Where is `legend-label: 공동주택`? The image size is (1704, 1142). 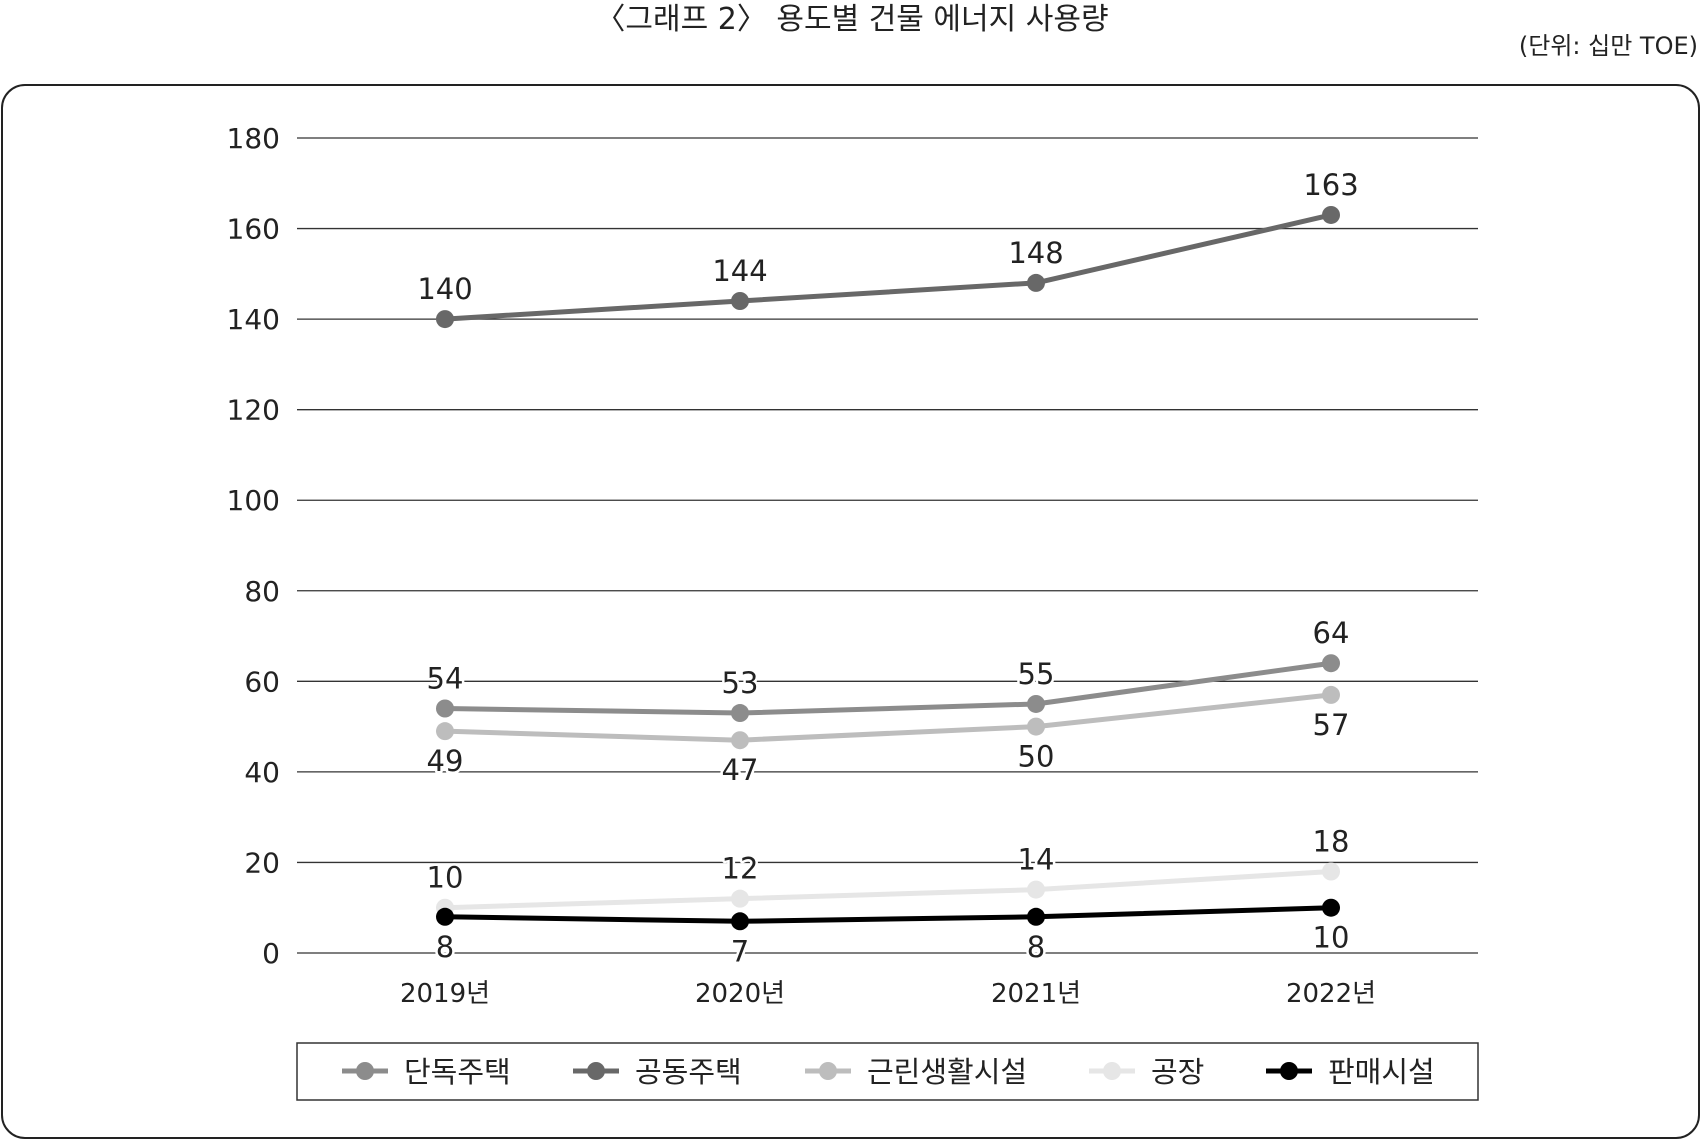 legend-label: 공동주택 is located at coordinates (688, 1072).